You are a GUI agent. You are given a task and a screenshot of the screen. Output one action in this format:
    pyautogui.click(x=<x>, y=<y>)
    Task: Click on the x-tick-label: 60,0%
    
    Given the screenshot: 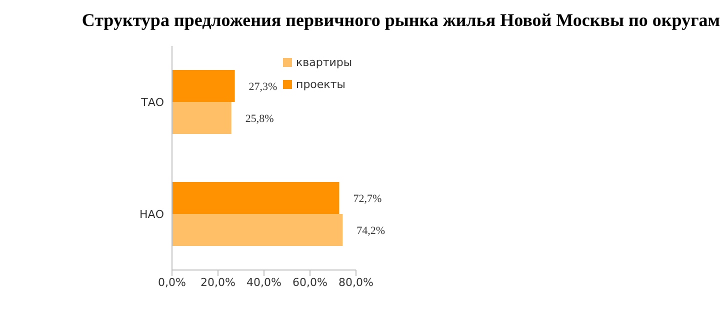 What is the action you would take?
    pyautogui.click(x=310, y=282)
    